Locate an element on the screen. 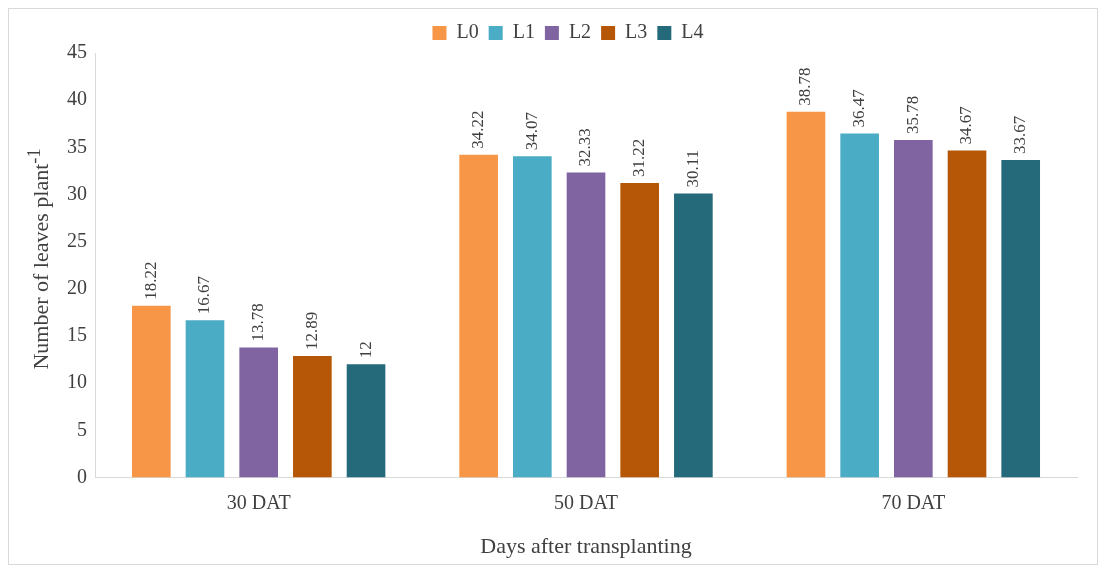  y-tick-label: 5 is located at coordinates (82, 428).